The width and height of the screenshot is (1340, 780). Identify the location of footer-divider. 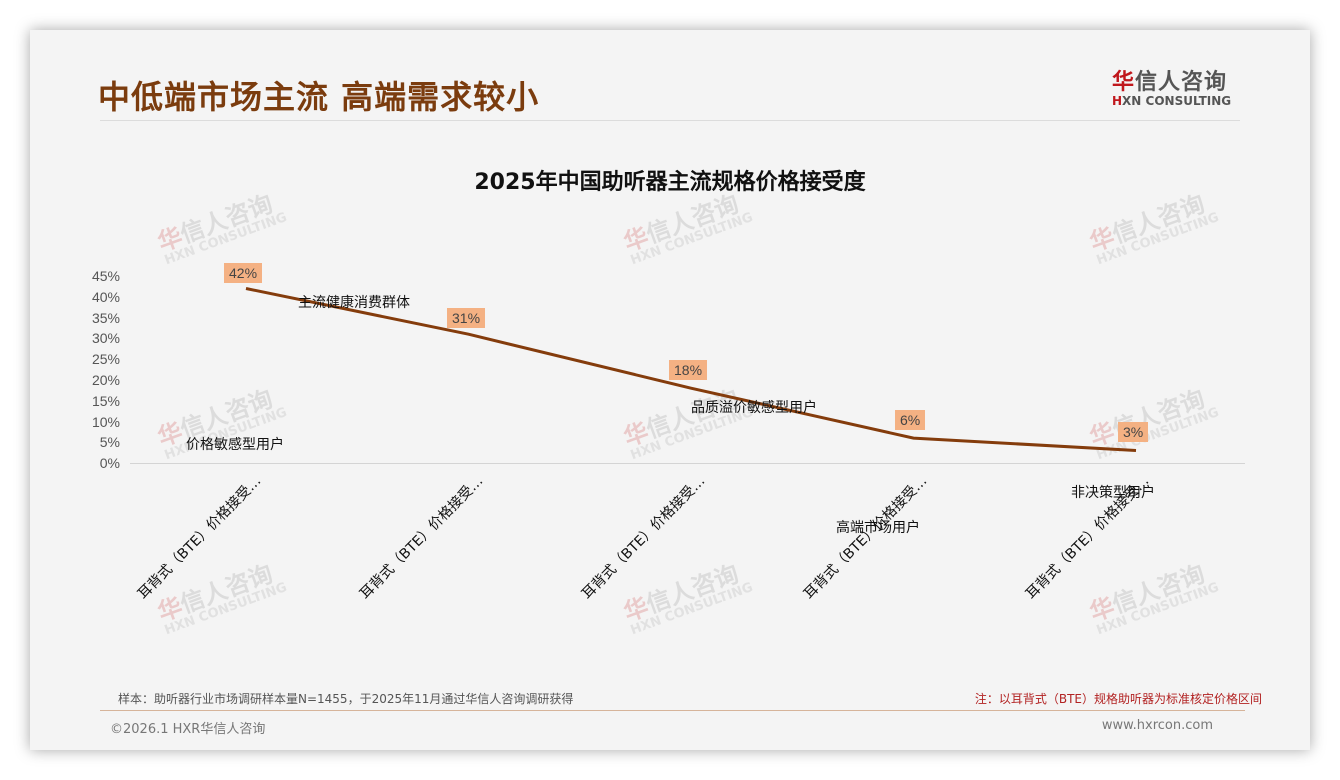
(672, 710).